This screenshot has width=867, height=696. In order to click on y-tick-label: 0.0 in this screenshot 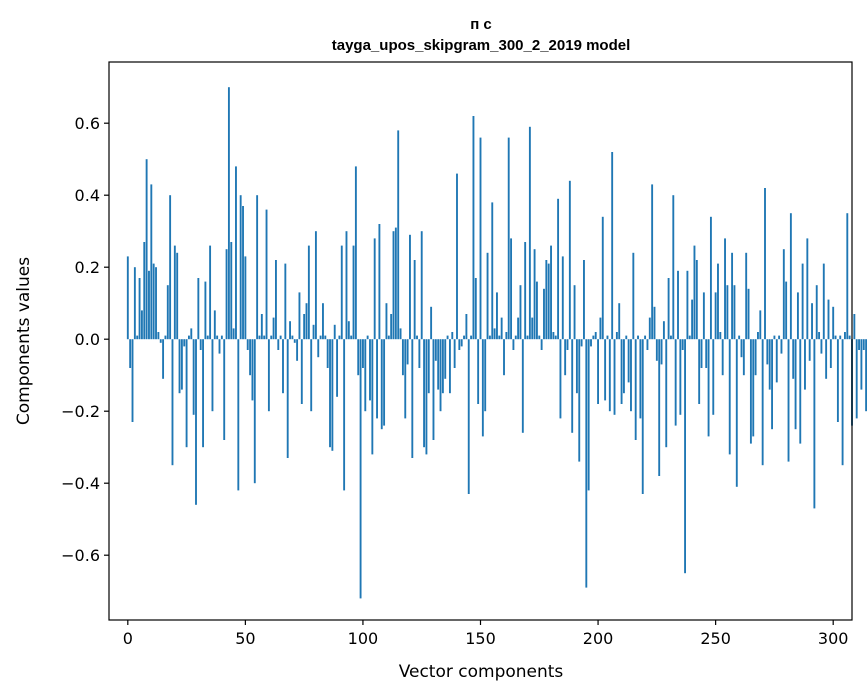, I will do `click(87, 339)`.